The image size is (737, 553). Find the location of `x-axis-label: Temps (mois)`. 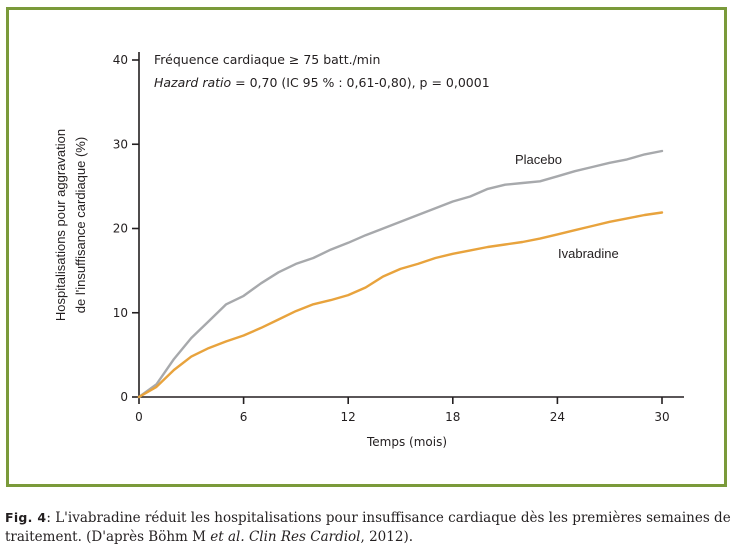

x-axis-label: Temps (mois) is located at coordinates (406, 442).